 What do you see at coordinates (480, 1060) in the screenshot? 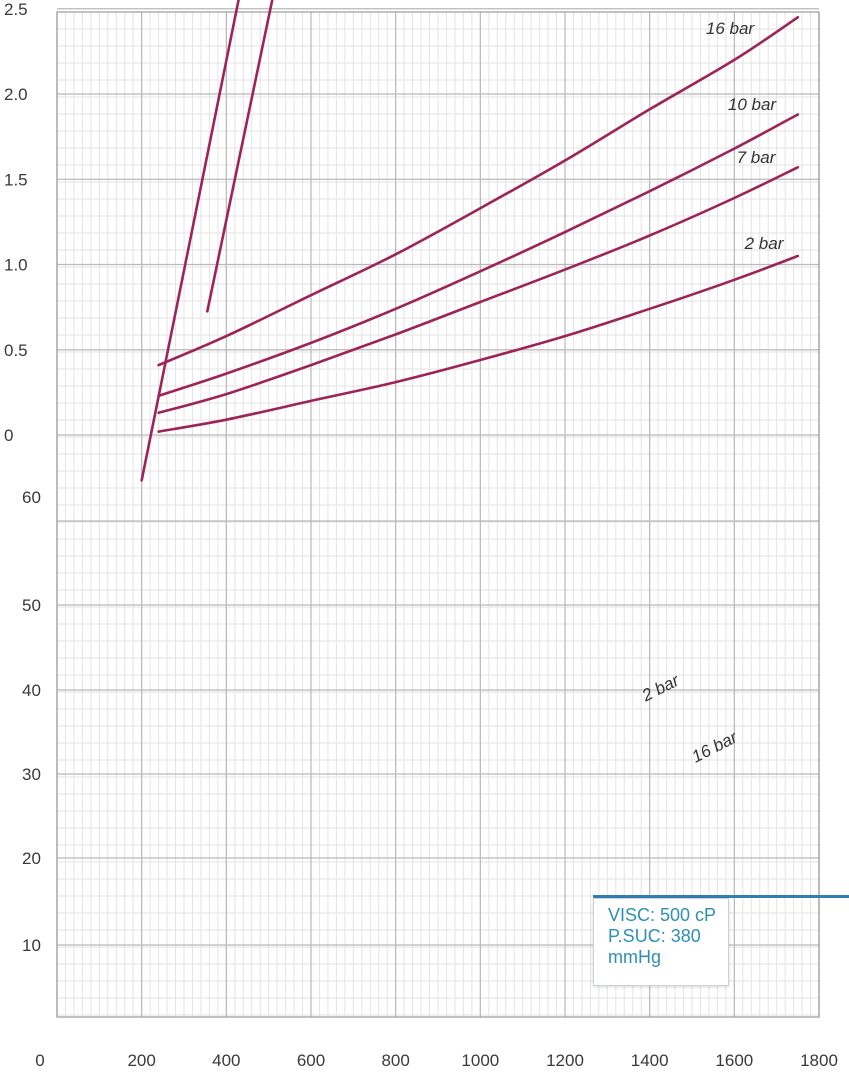
I see `x-tick-label: 1000` at bounding box center [480, 1060].